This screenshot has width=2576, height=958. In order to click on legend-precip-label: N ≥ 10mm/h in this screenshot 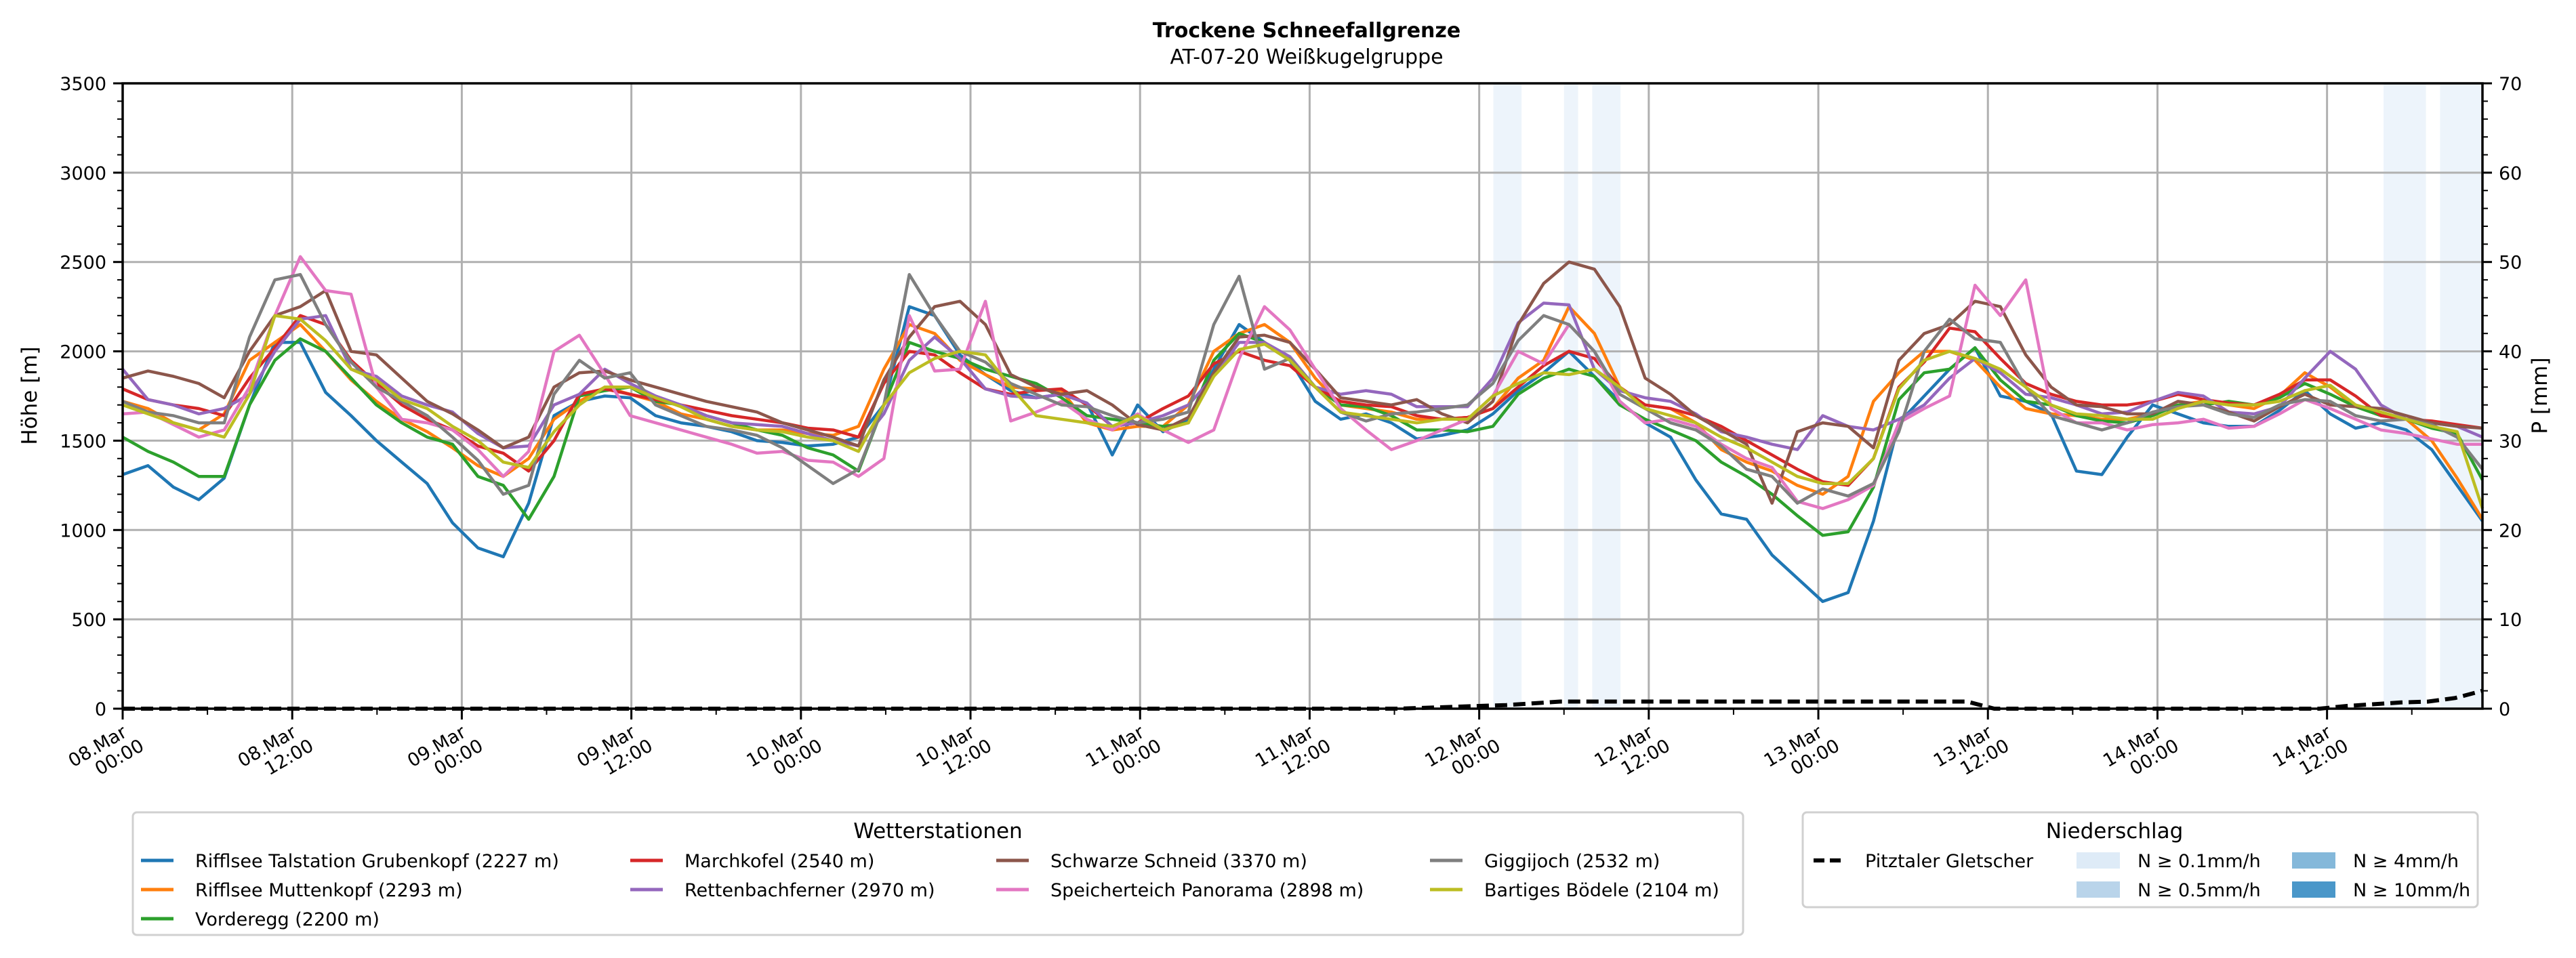, I will do `click(2411, 890)`.